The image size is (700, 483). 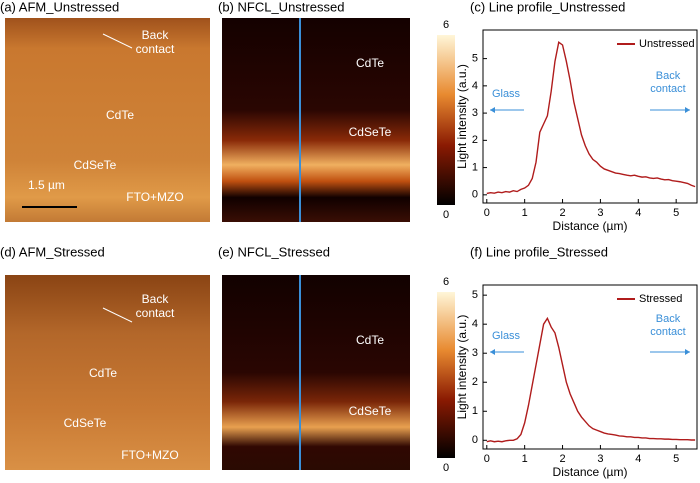 What do you see at coordinates (281, 7) in the screenshot?
I see `panel-title: (b) NFCL_Unstressed` at bounding box center [281, 7].